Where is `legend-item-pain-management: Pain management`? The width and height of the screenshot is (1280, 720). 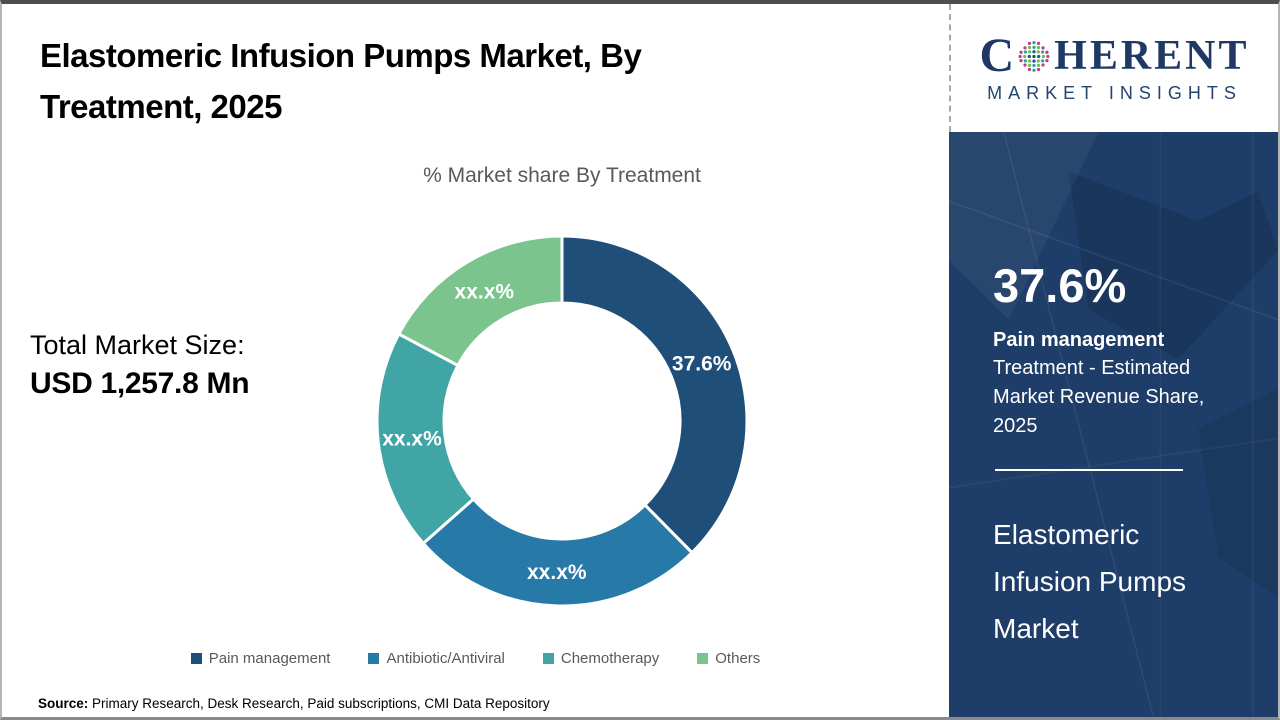
legend-item-pain-management: Pain management is located at coordinates (260, 658).